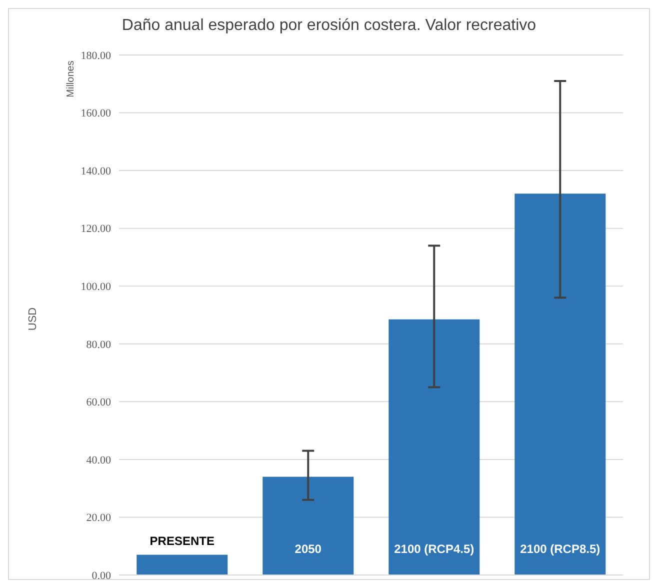 The height and width of the screenshot is (586, 656). Describe the element at coordinates (99, 402) in the screenshot. I see `y-tick-label: 60.00` at that location.